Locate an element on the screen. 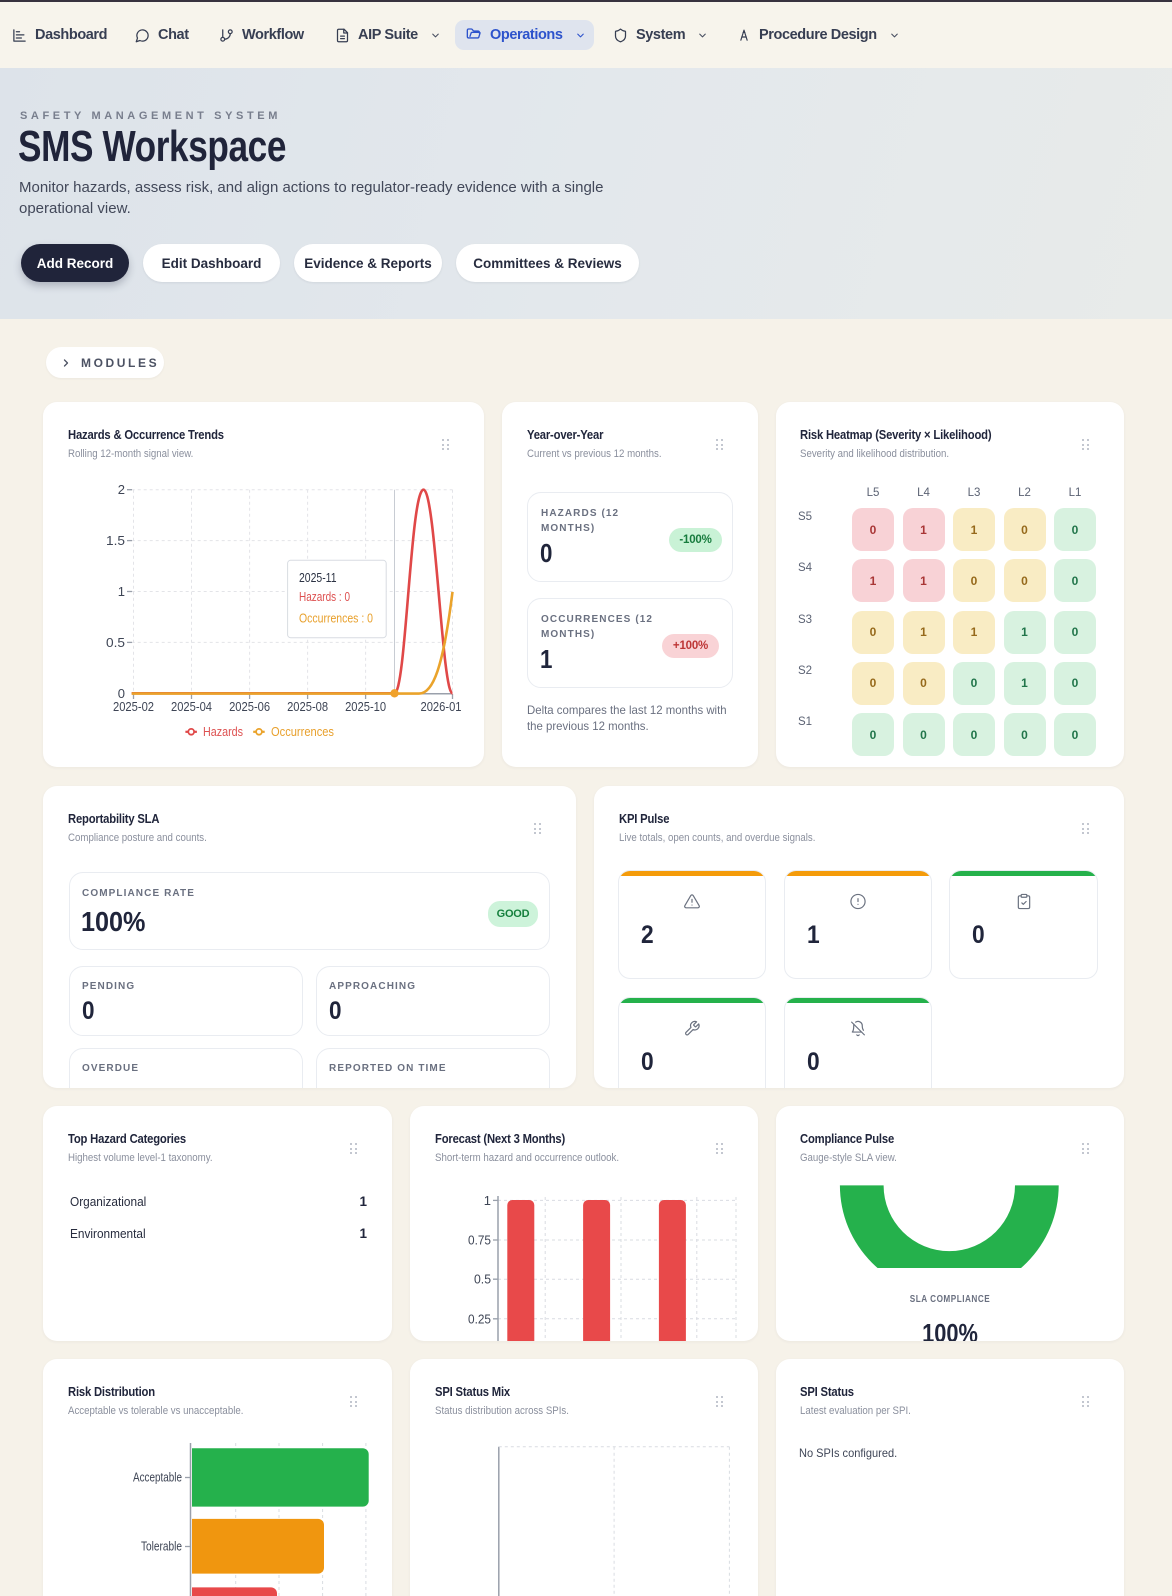  svg-text: 0.25 is located at coordinates (479, 1318).